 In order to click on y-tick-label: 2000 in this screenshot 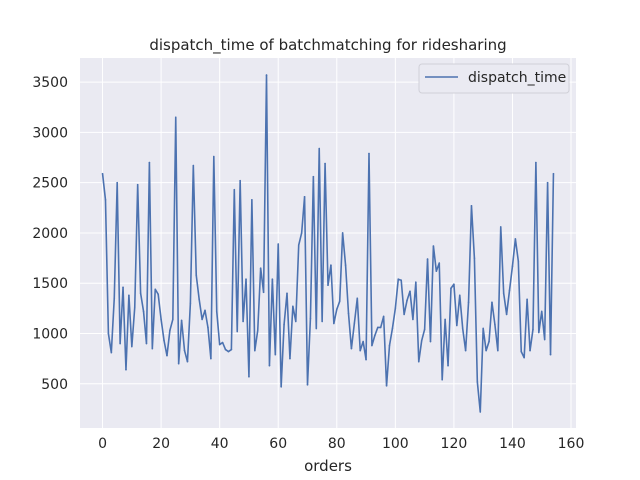, I will do `click(50, 234)`.